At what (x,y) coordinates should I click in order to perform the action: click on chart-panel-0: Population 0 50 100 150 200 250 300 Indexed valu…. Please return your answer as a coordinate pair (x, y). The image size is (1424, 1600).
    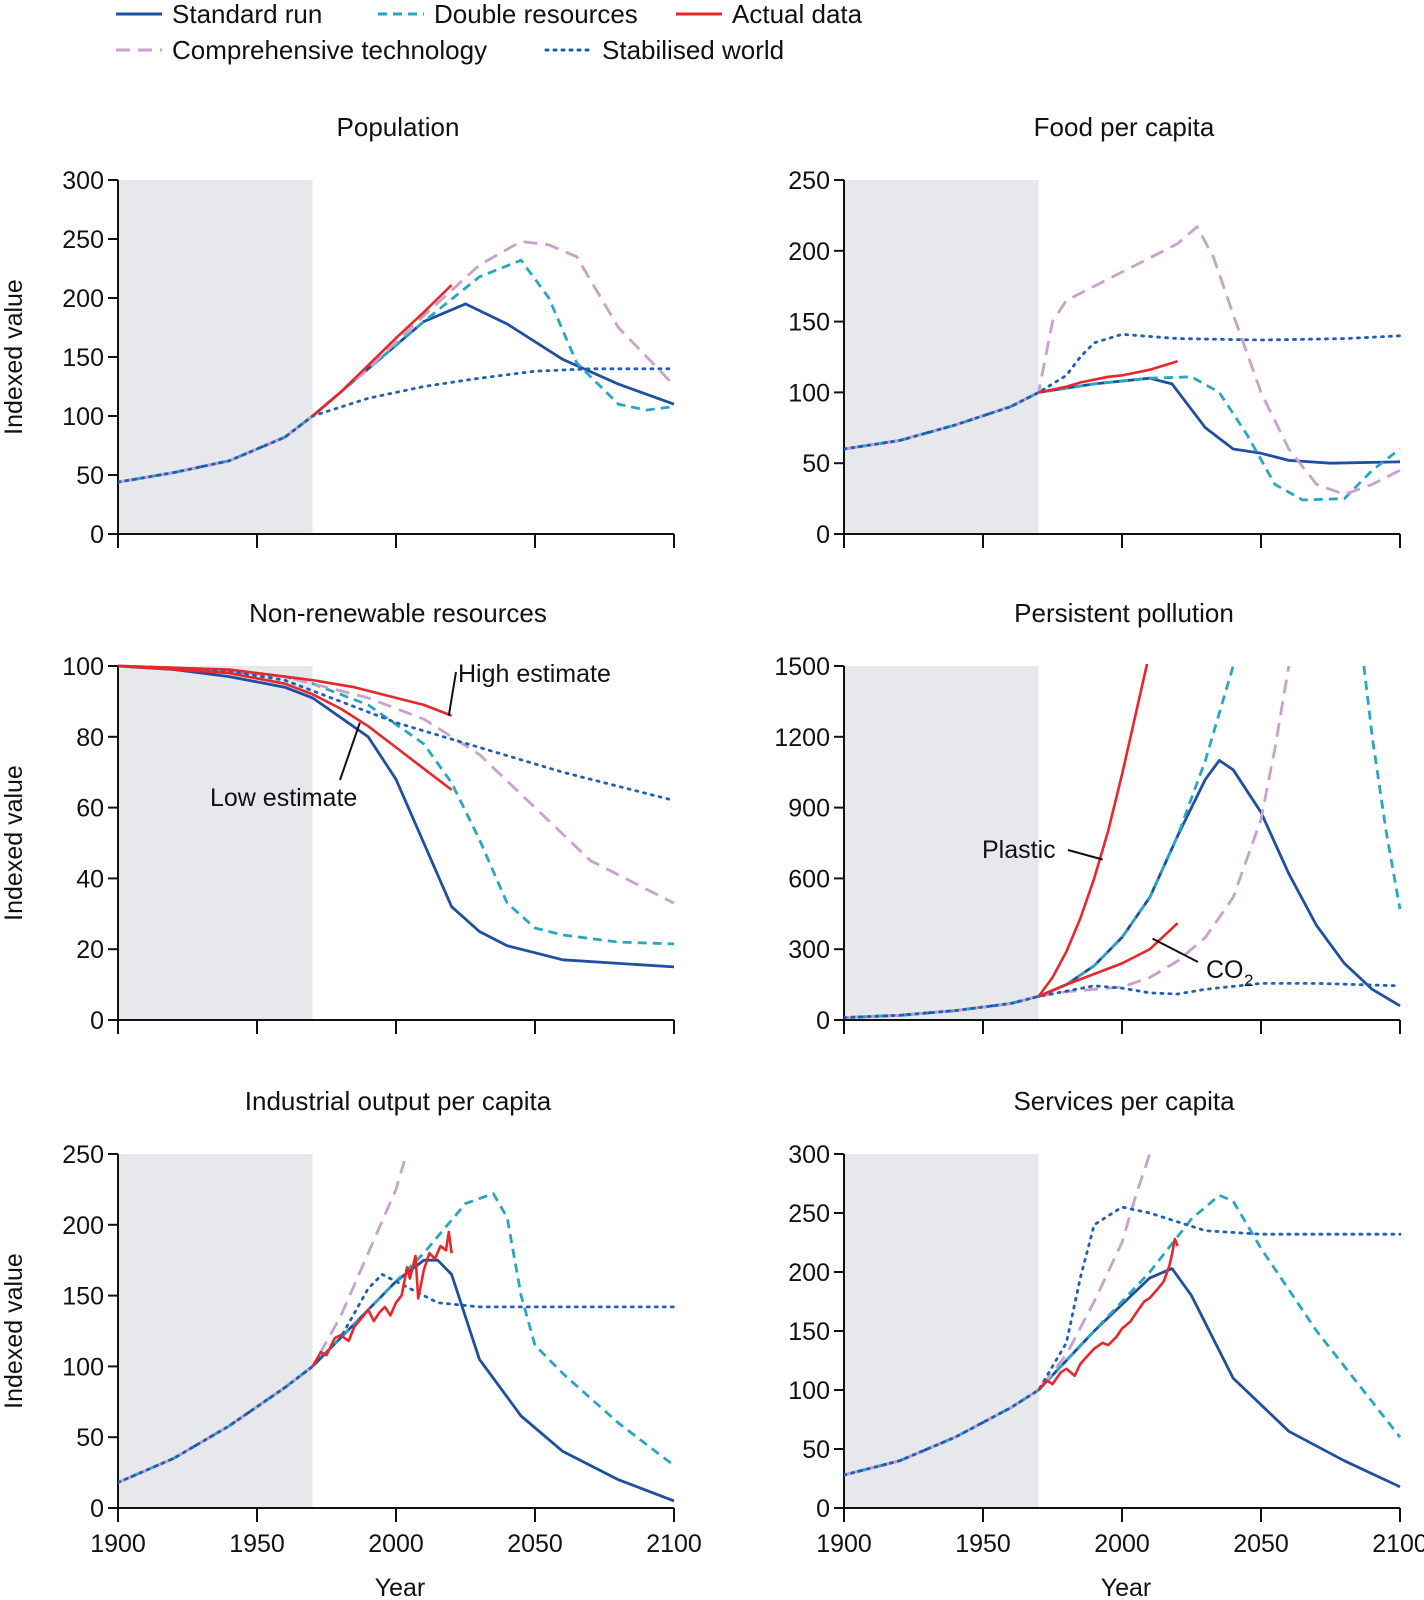
    Looking at the image, I should click on (338, 330).